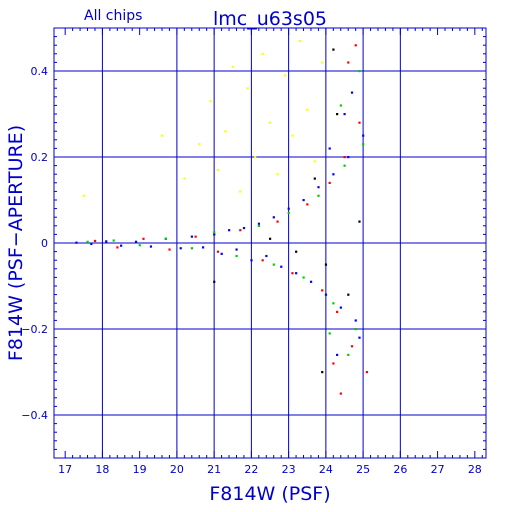  I want to click on x-tick-label: 17, so click(65, 469).